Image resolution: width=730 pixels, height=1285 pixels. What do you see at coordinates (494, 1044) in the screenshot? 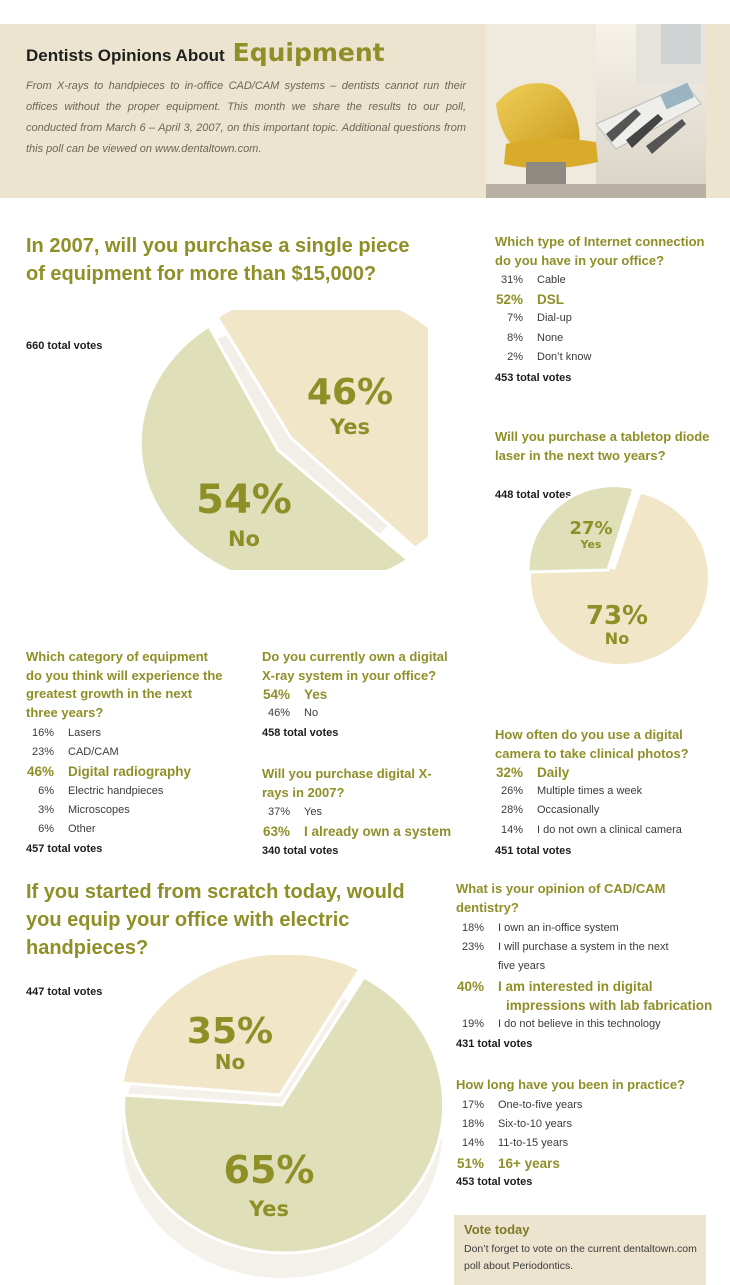
I see `question-9-votes: 431 total votes` at bounding box center [494, 1044].